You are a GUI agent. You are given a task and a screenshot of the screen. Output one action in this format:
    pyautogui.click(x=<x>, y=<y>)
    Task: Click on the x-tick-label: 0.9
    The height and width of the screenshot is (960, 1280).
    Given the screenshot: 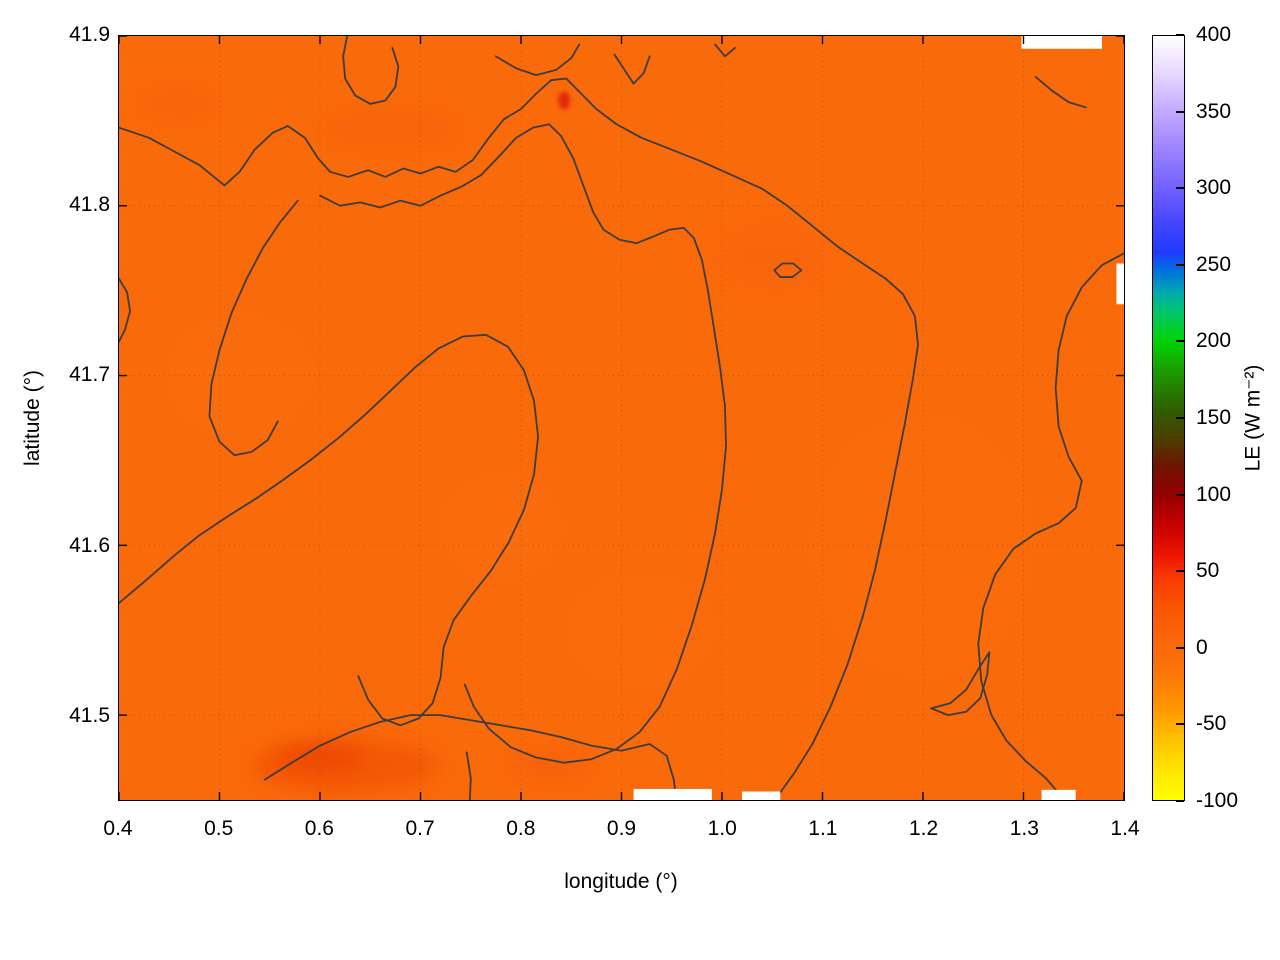 What is the action you would take?
    pyautogui.click(x=621, y=828)
    